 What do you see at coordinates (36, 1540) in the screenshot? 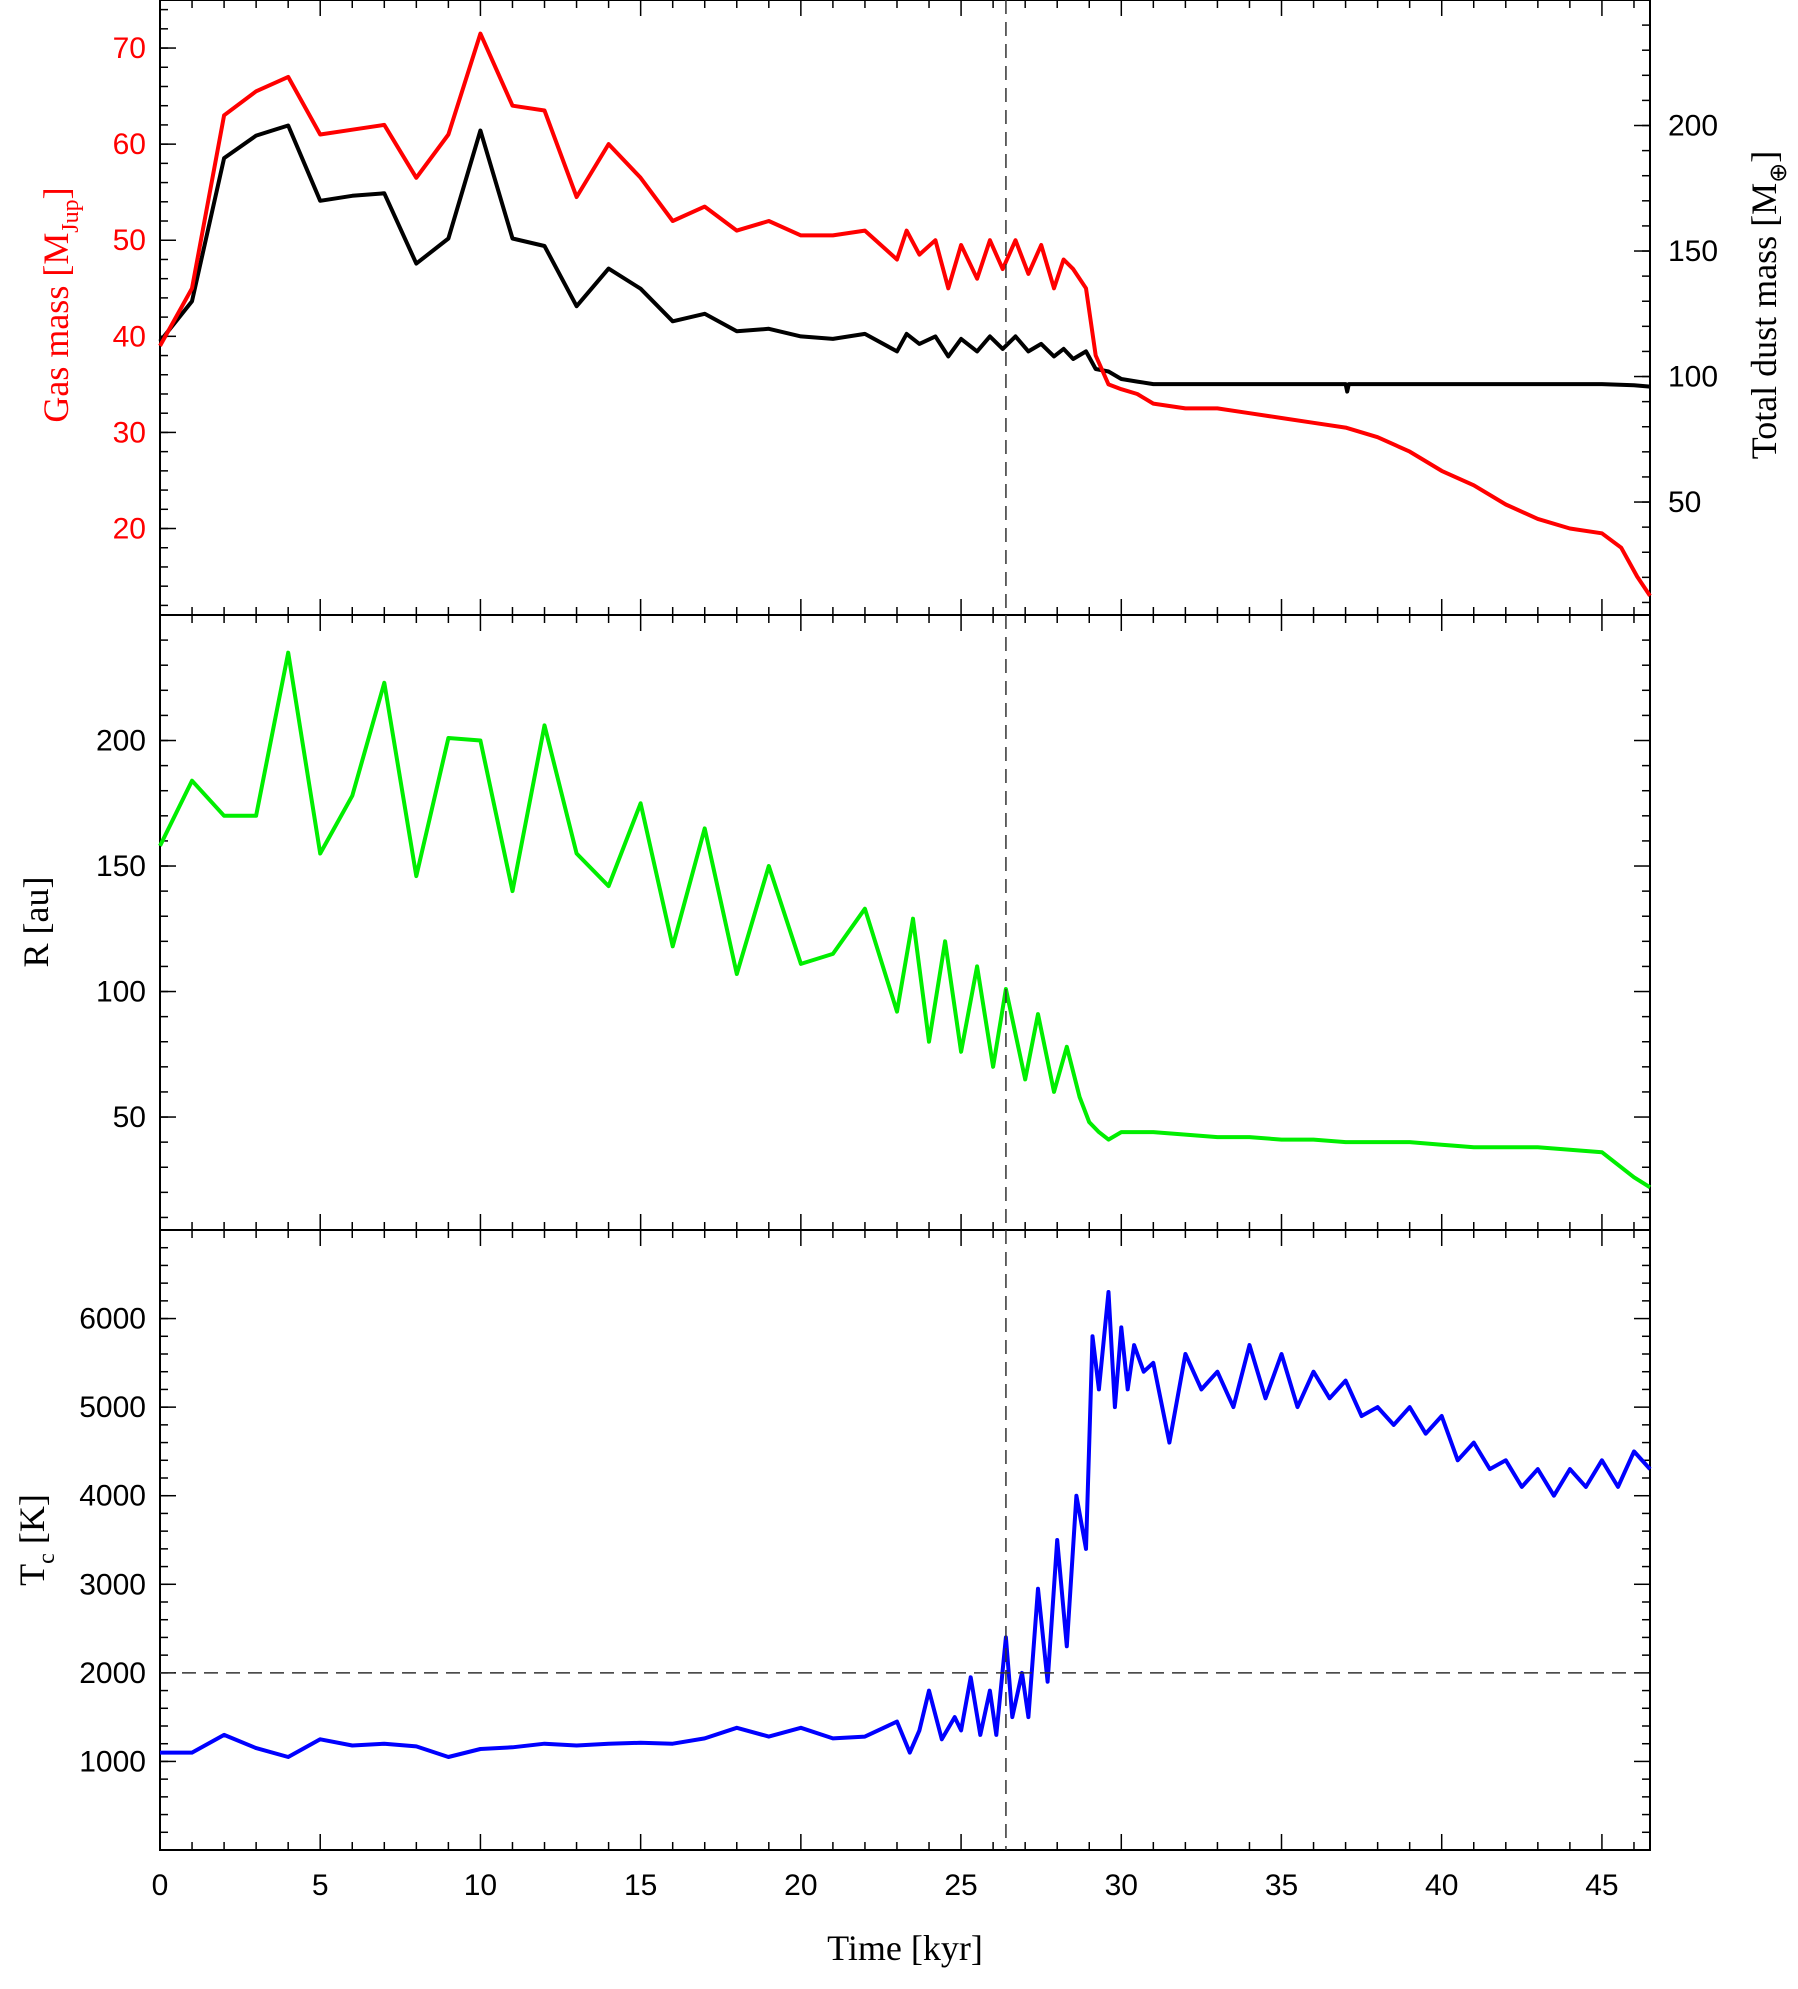
I see `temperature-axis-label: Tc [K]` at bounding box center [36, 1540].